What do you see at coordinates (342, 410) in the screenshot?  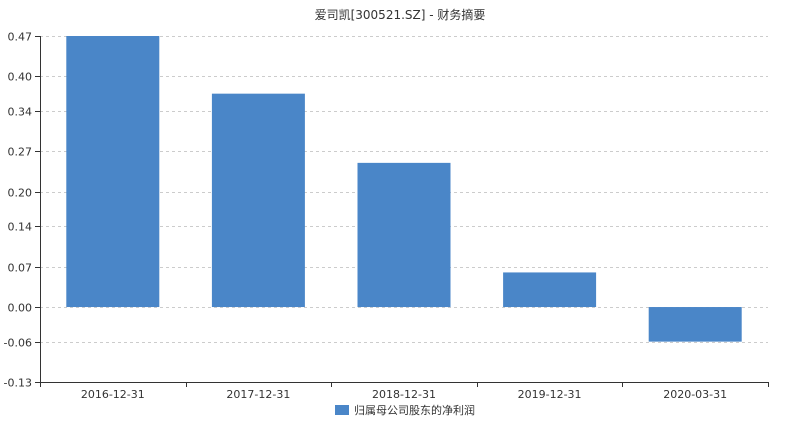 I see `legend-swatch` at bounding box center [342, 410].